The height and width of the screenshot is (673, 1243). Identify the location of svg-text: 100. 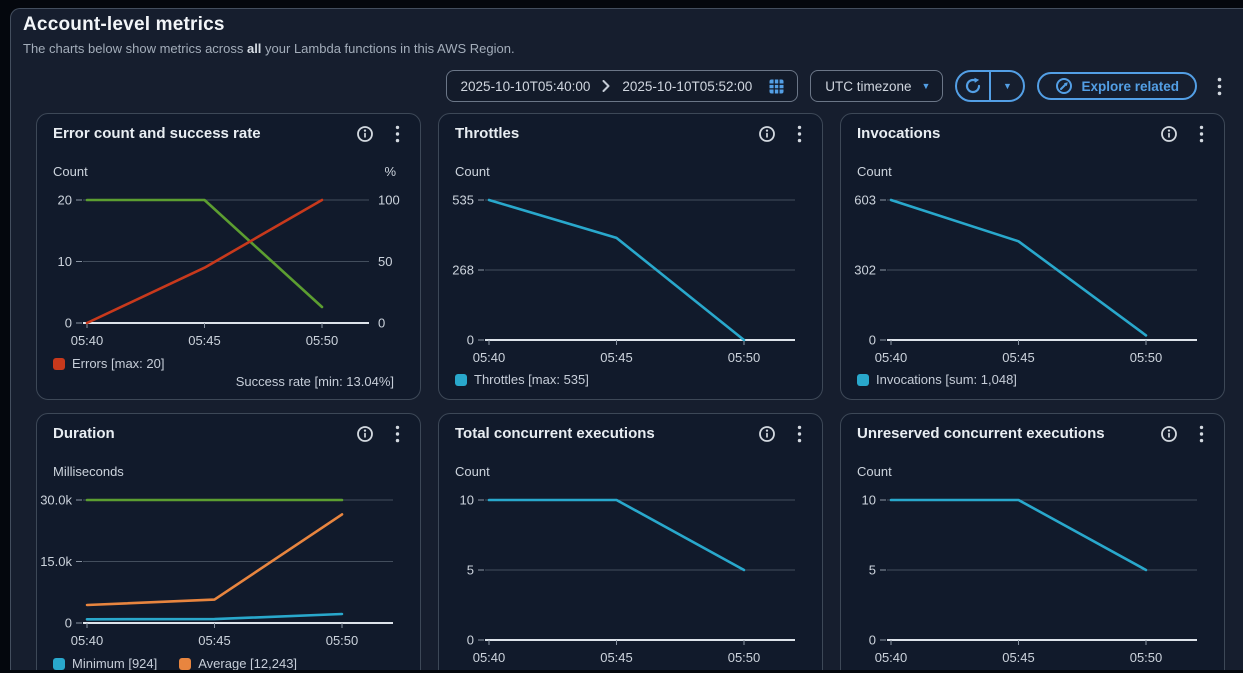
(389, 200).